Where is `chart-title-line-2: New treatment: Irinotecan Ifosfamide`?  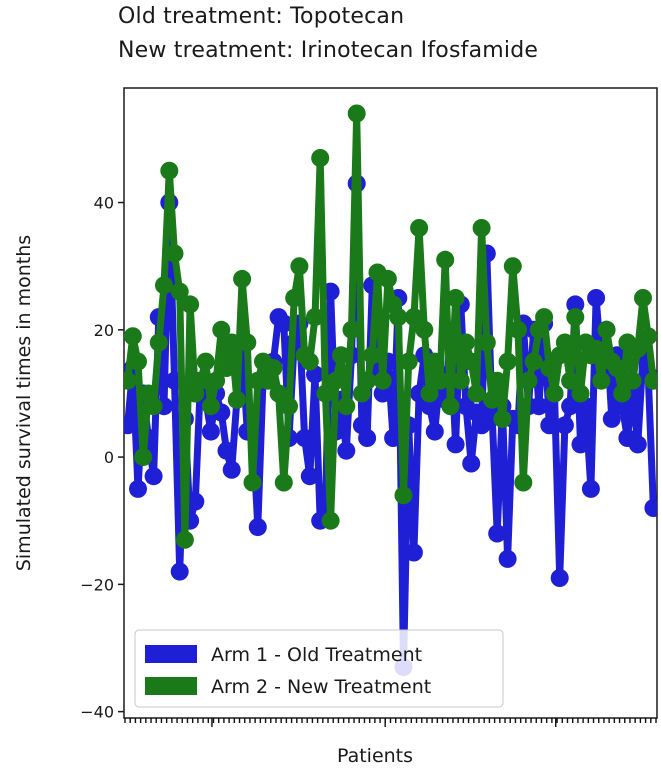 chart-title-line-2: New treatment: Irinotecan Ifosfamide is located at coordinates (328, 50).